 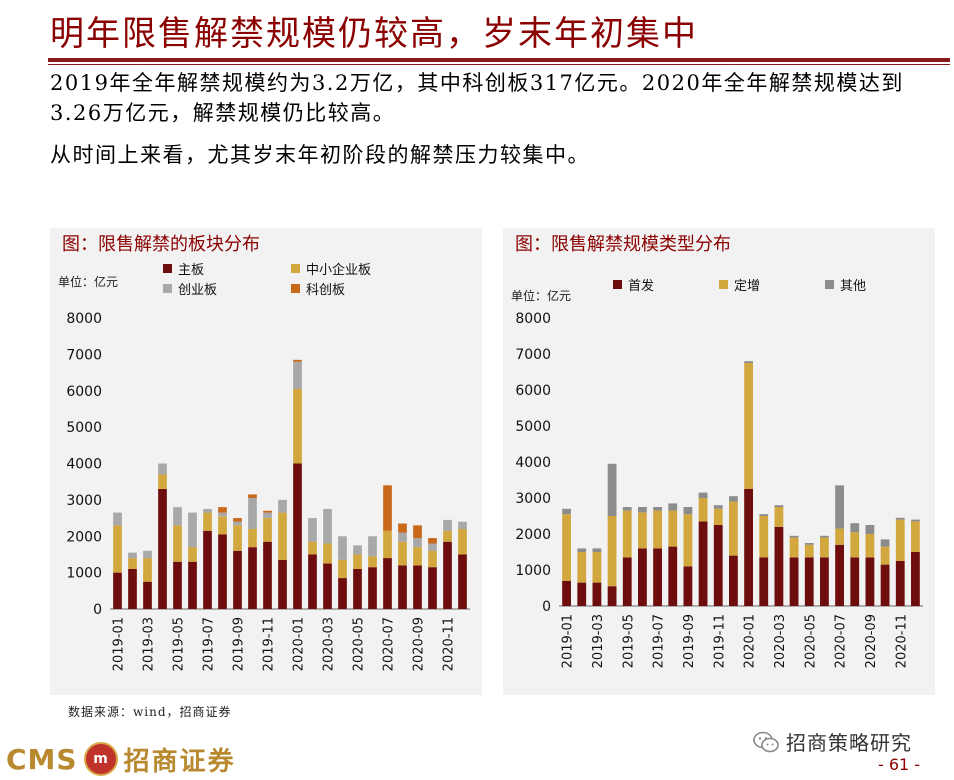 I want to click on y-tick-label: 2000, so click(x=84, y=537).